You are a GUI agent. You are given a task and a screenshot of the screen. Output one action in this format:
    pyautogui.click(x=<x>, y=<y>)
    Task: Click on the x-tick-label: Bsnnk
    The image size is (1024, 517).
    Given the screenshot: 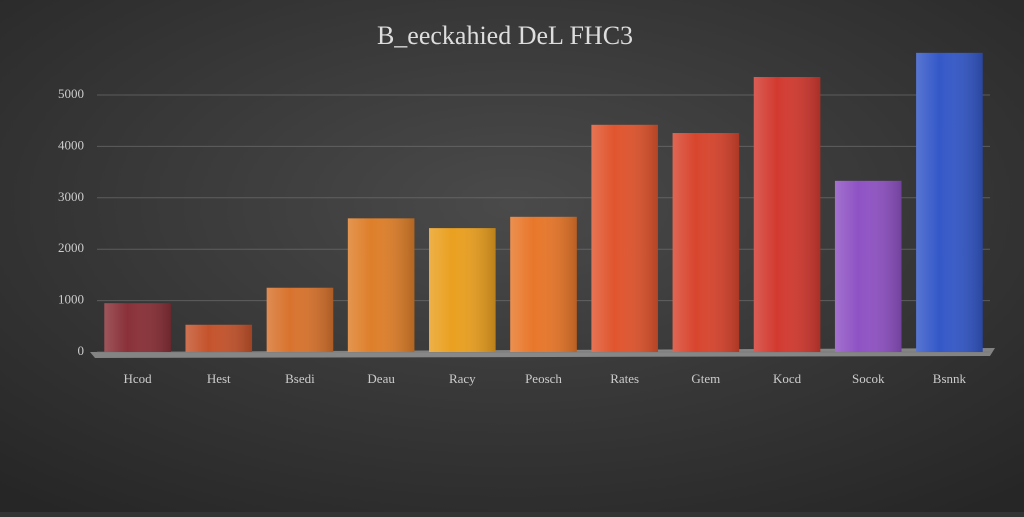 What is the action you would take?
    pyautogui.click(x=950, y=378)
    